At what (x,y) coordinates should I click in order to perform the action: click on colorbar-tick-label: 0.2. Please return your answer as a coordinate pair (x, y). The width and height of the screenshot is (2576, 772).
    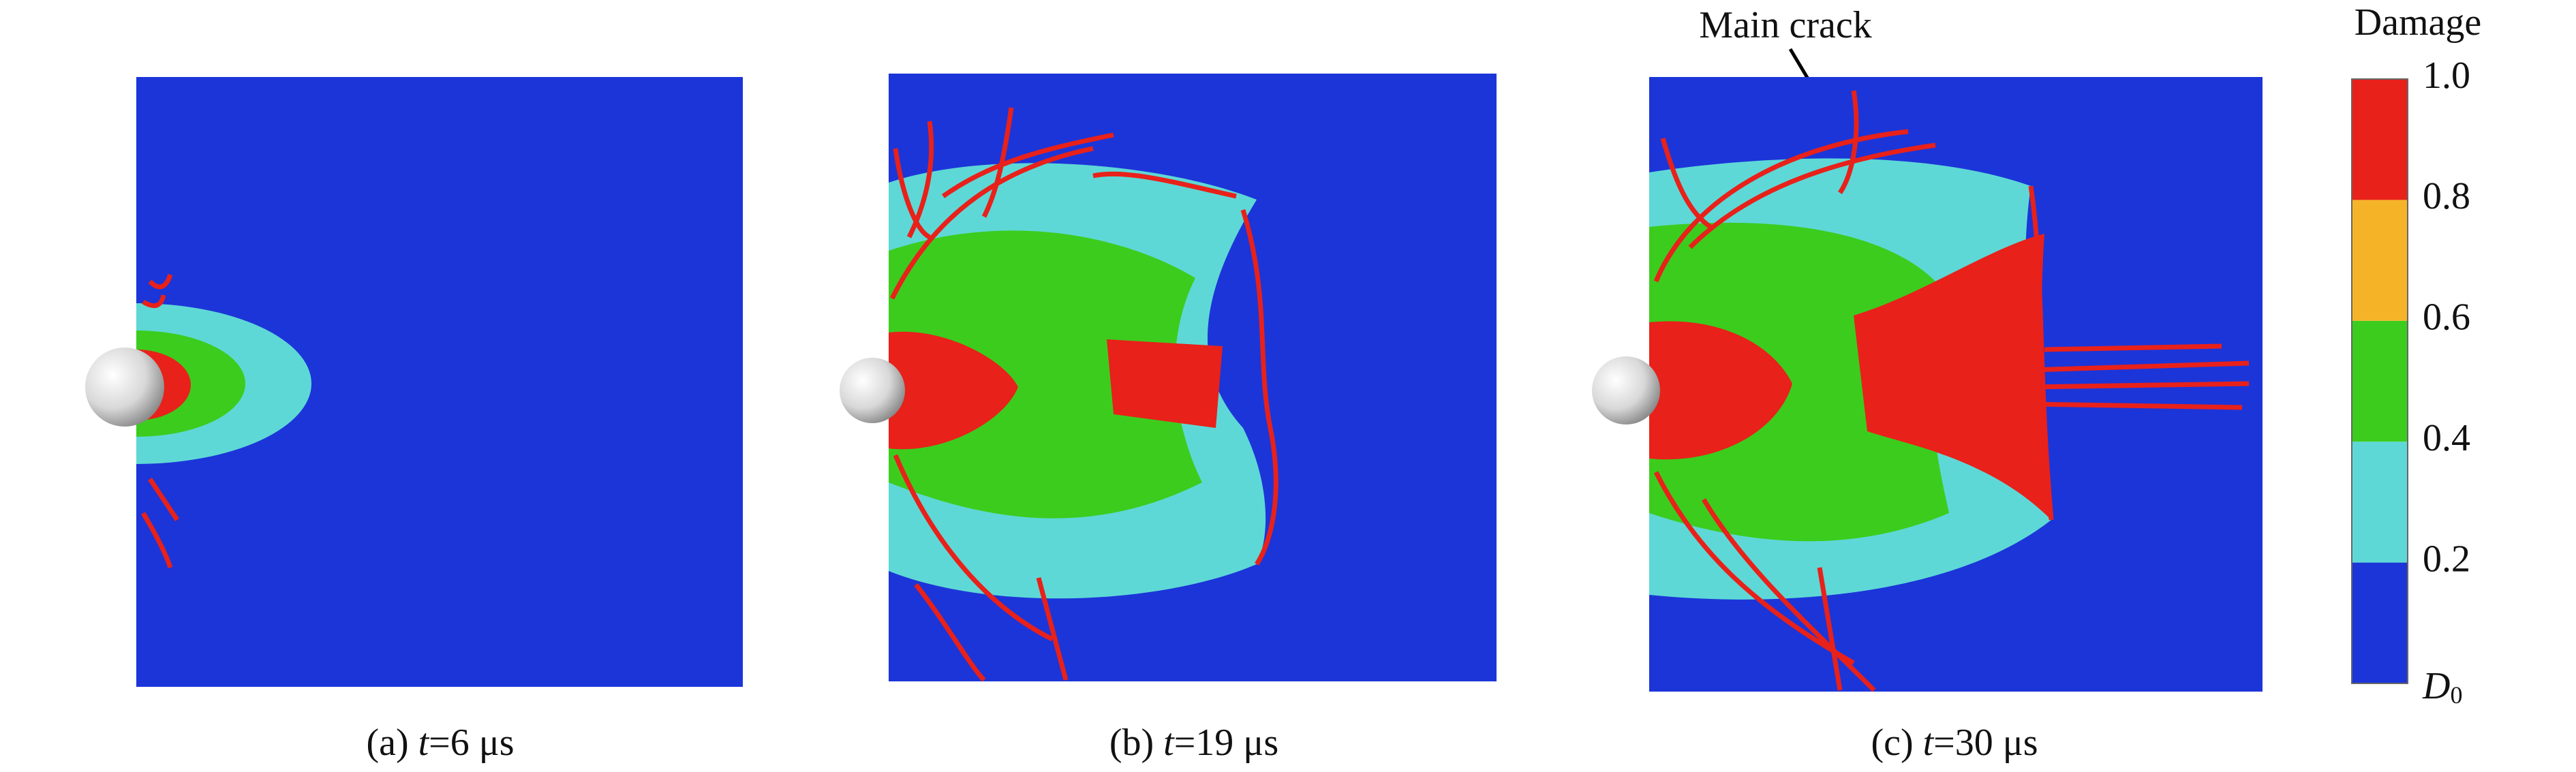
    Looking at the image, I should click on (2446, 559).